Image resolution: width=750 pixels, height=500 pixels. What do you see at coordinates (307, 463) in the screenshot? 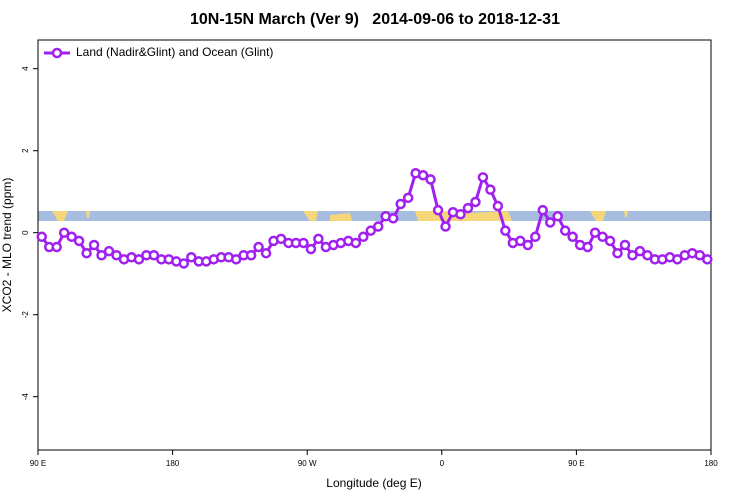
I see `x-tick-label: 90 W` at bounding box center [307, 463].